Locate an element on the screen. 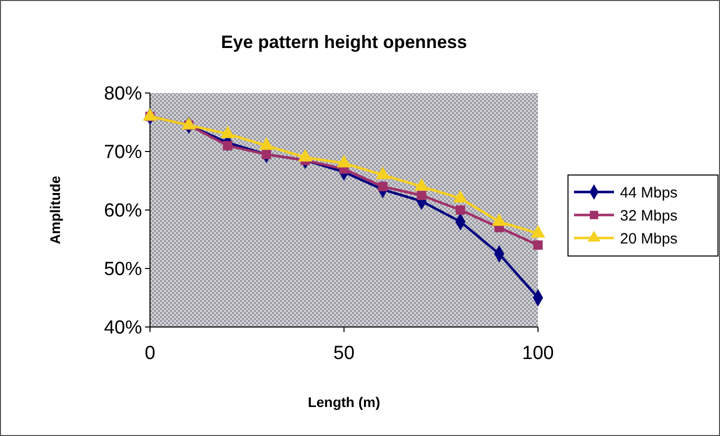 The width and height of the screenshot is (720, 436). legend-label: 20 Mbps is located at coordinates (649, 239).